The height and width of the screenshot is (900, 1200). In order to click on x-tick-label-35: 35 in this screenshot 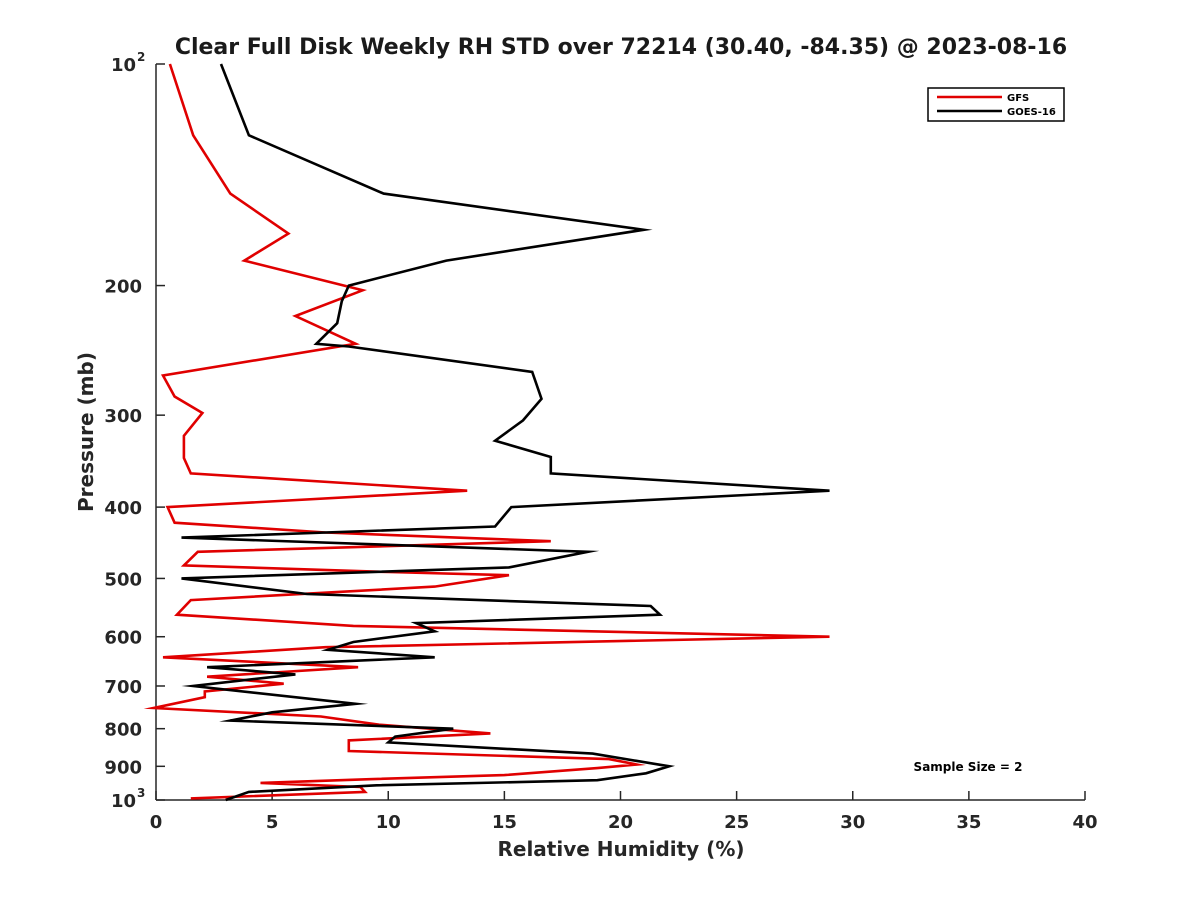, I will do `click(968, 822)`.